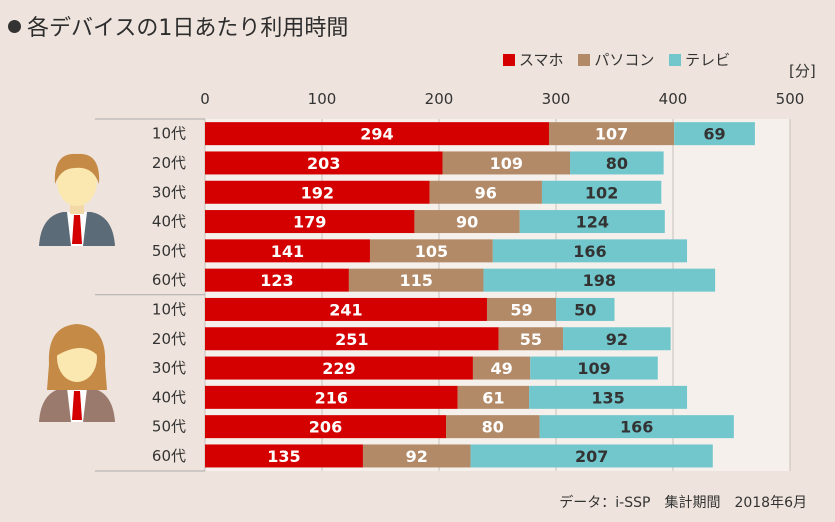 This screenshot has width=835, height=522. I want to click on female-avatar-icon, so click(77, 373).